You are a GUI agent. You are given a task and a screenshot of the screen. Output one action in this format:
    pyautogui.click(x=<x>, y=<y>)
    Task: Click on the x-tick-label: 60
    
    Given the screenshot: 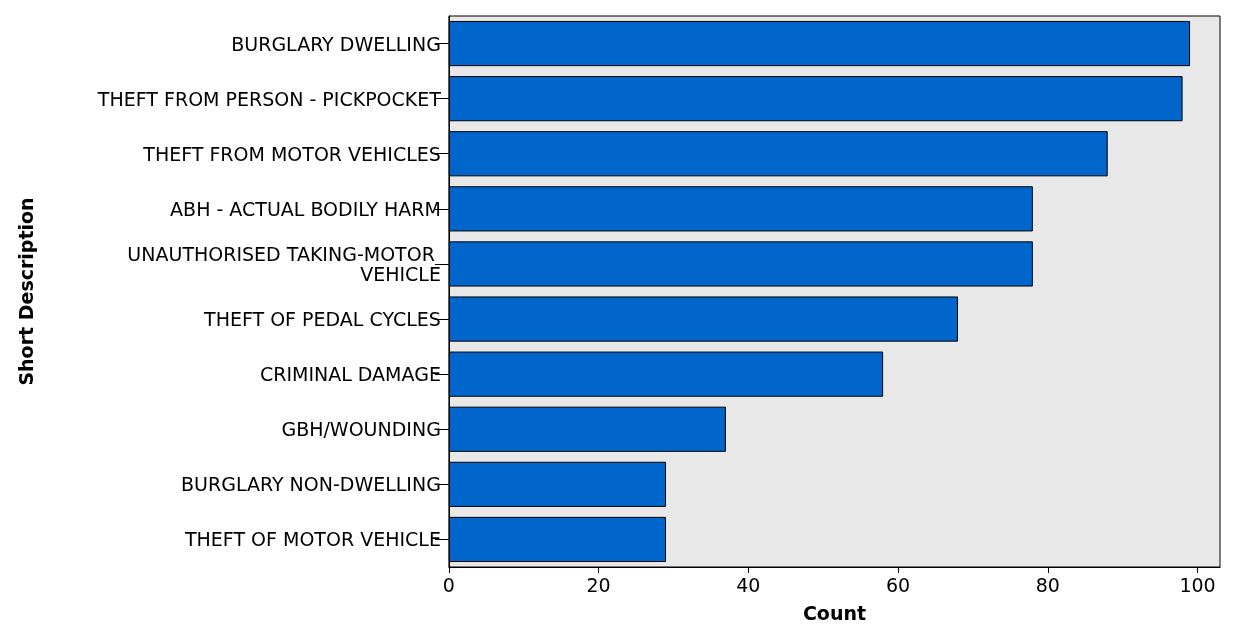 What is the action you would take?
    pyautogui.click(x=898, y=584)
    